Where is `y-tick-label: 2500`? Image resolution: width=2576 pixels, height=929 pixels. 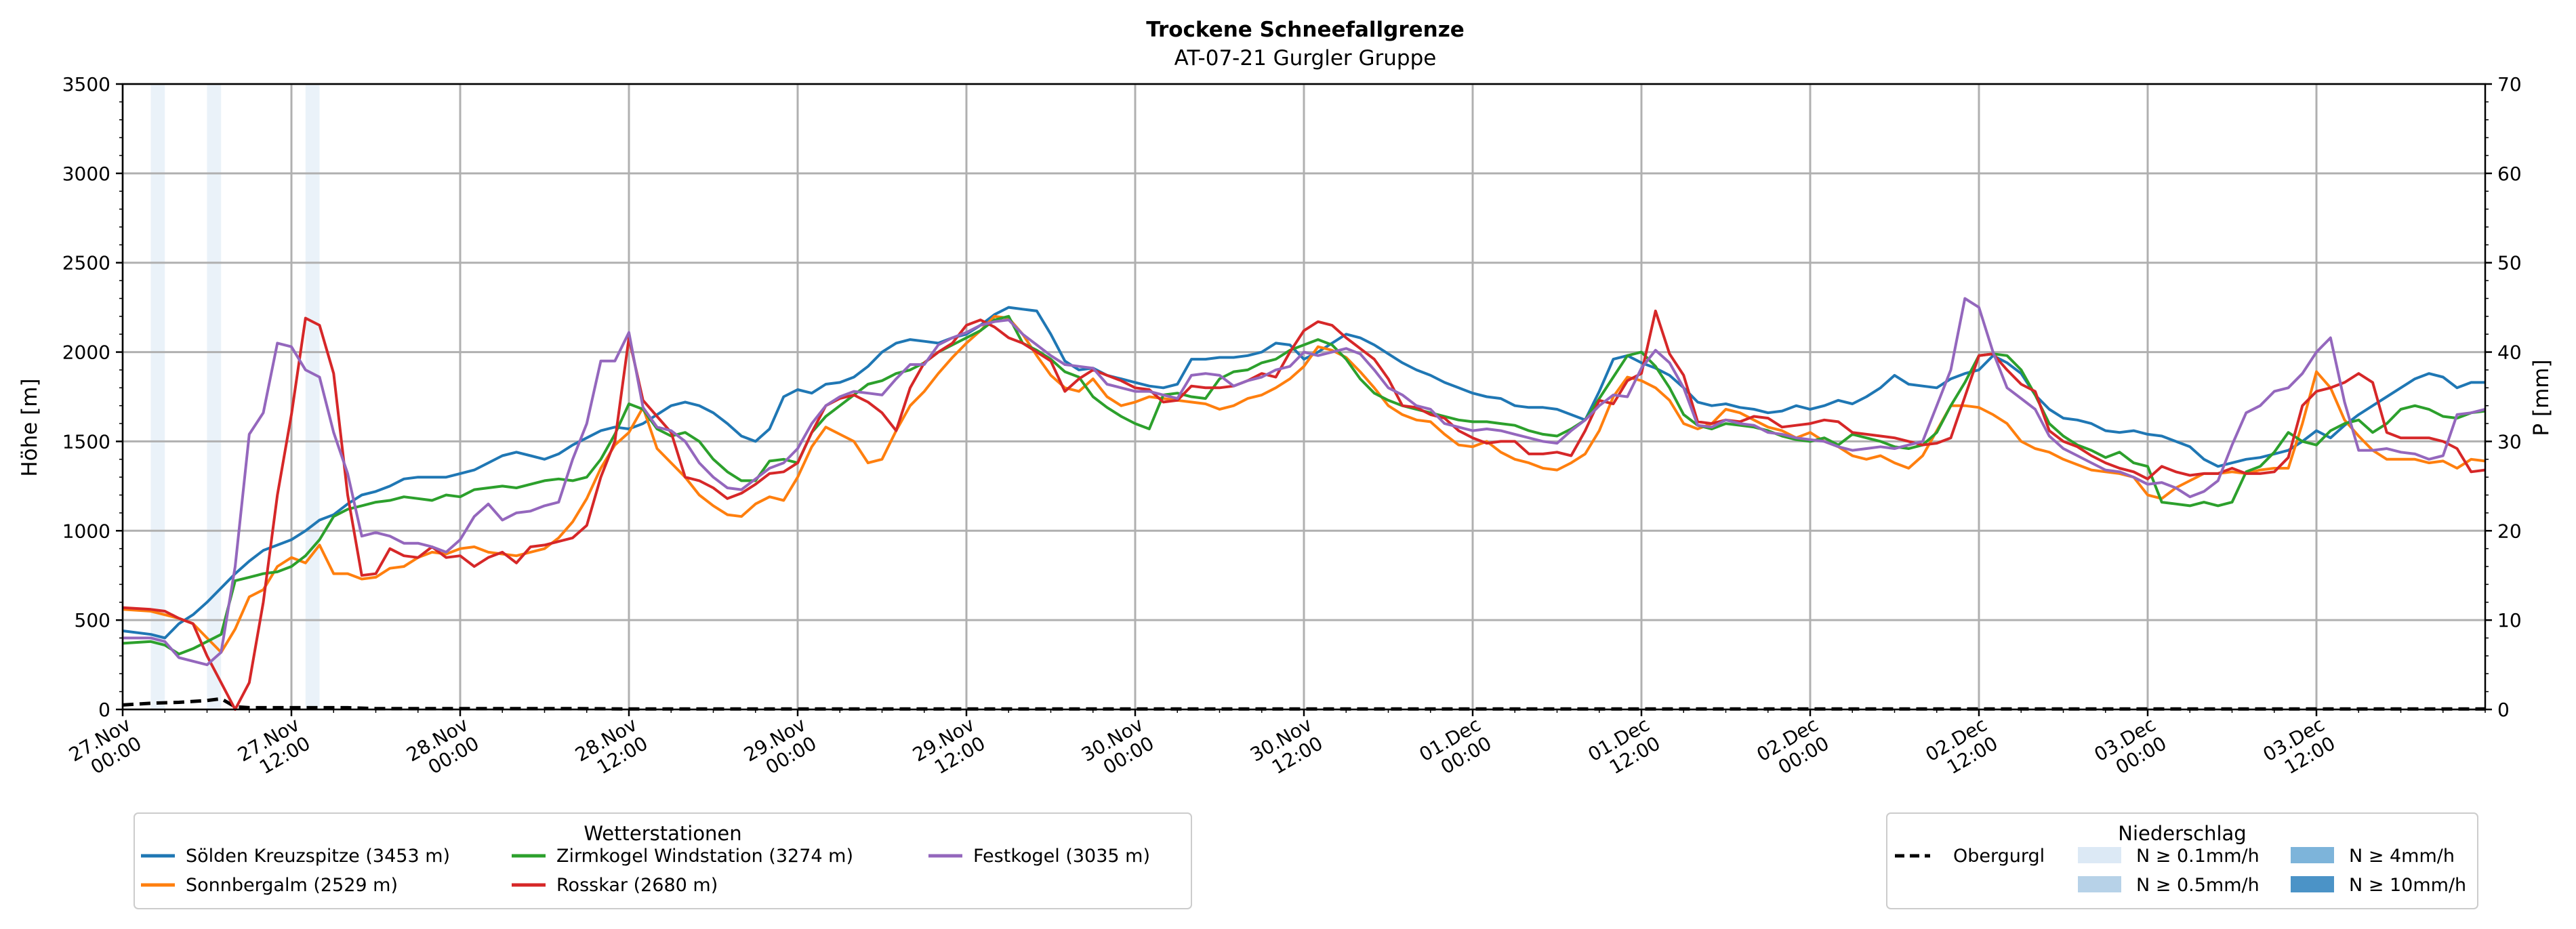 y-tick-label: 2500 is located at coordinates (86, 263).